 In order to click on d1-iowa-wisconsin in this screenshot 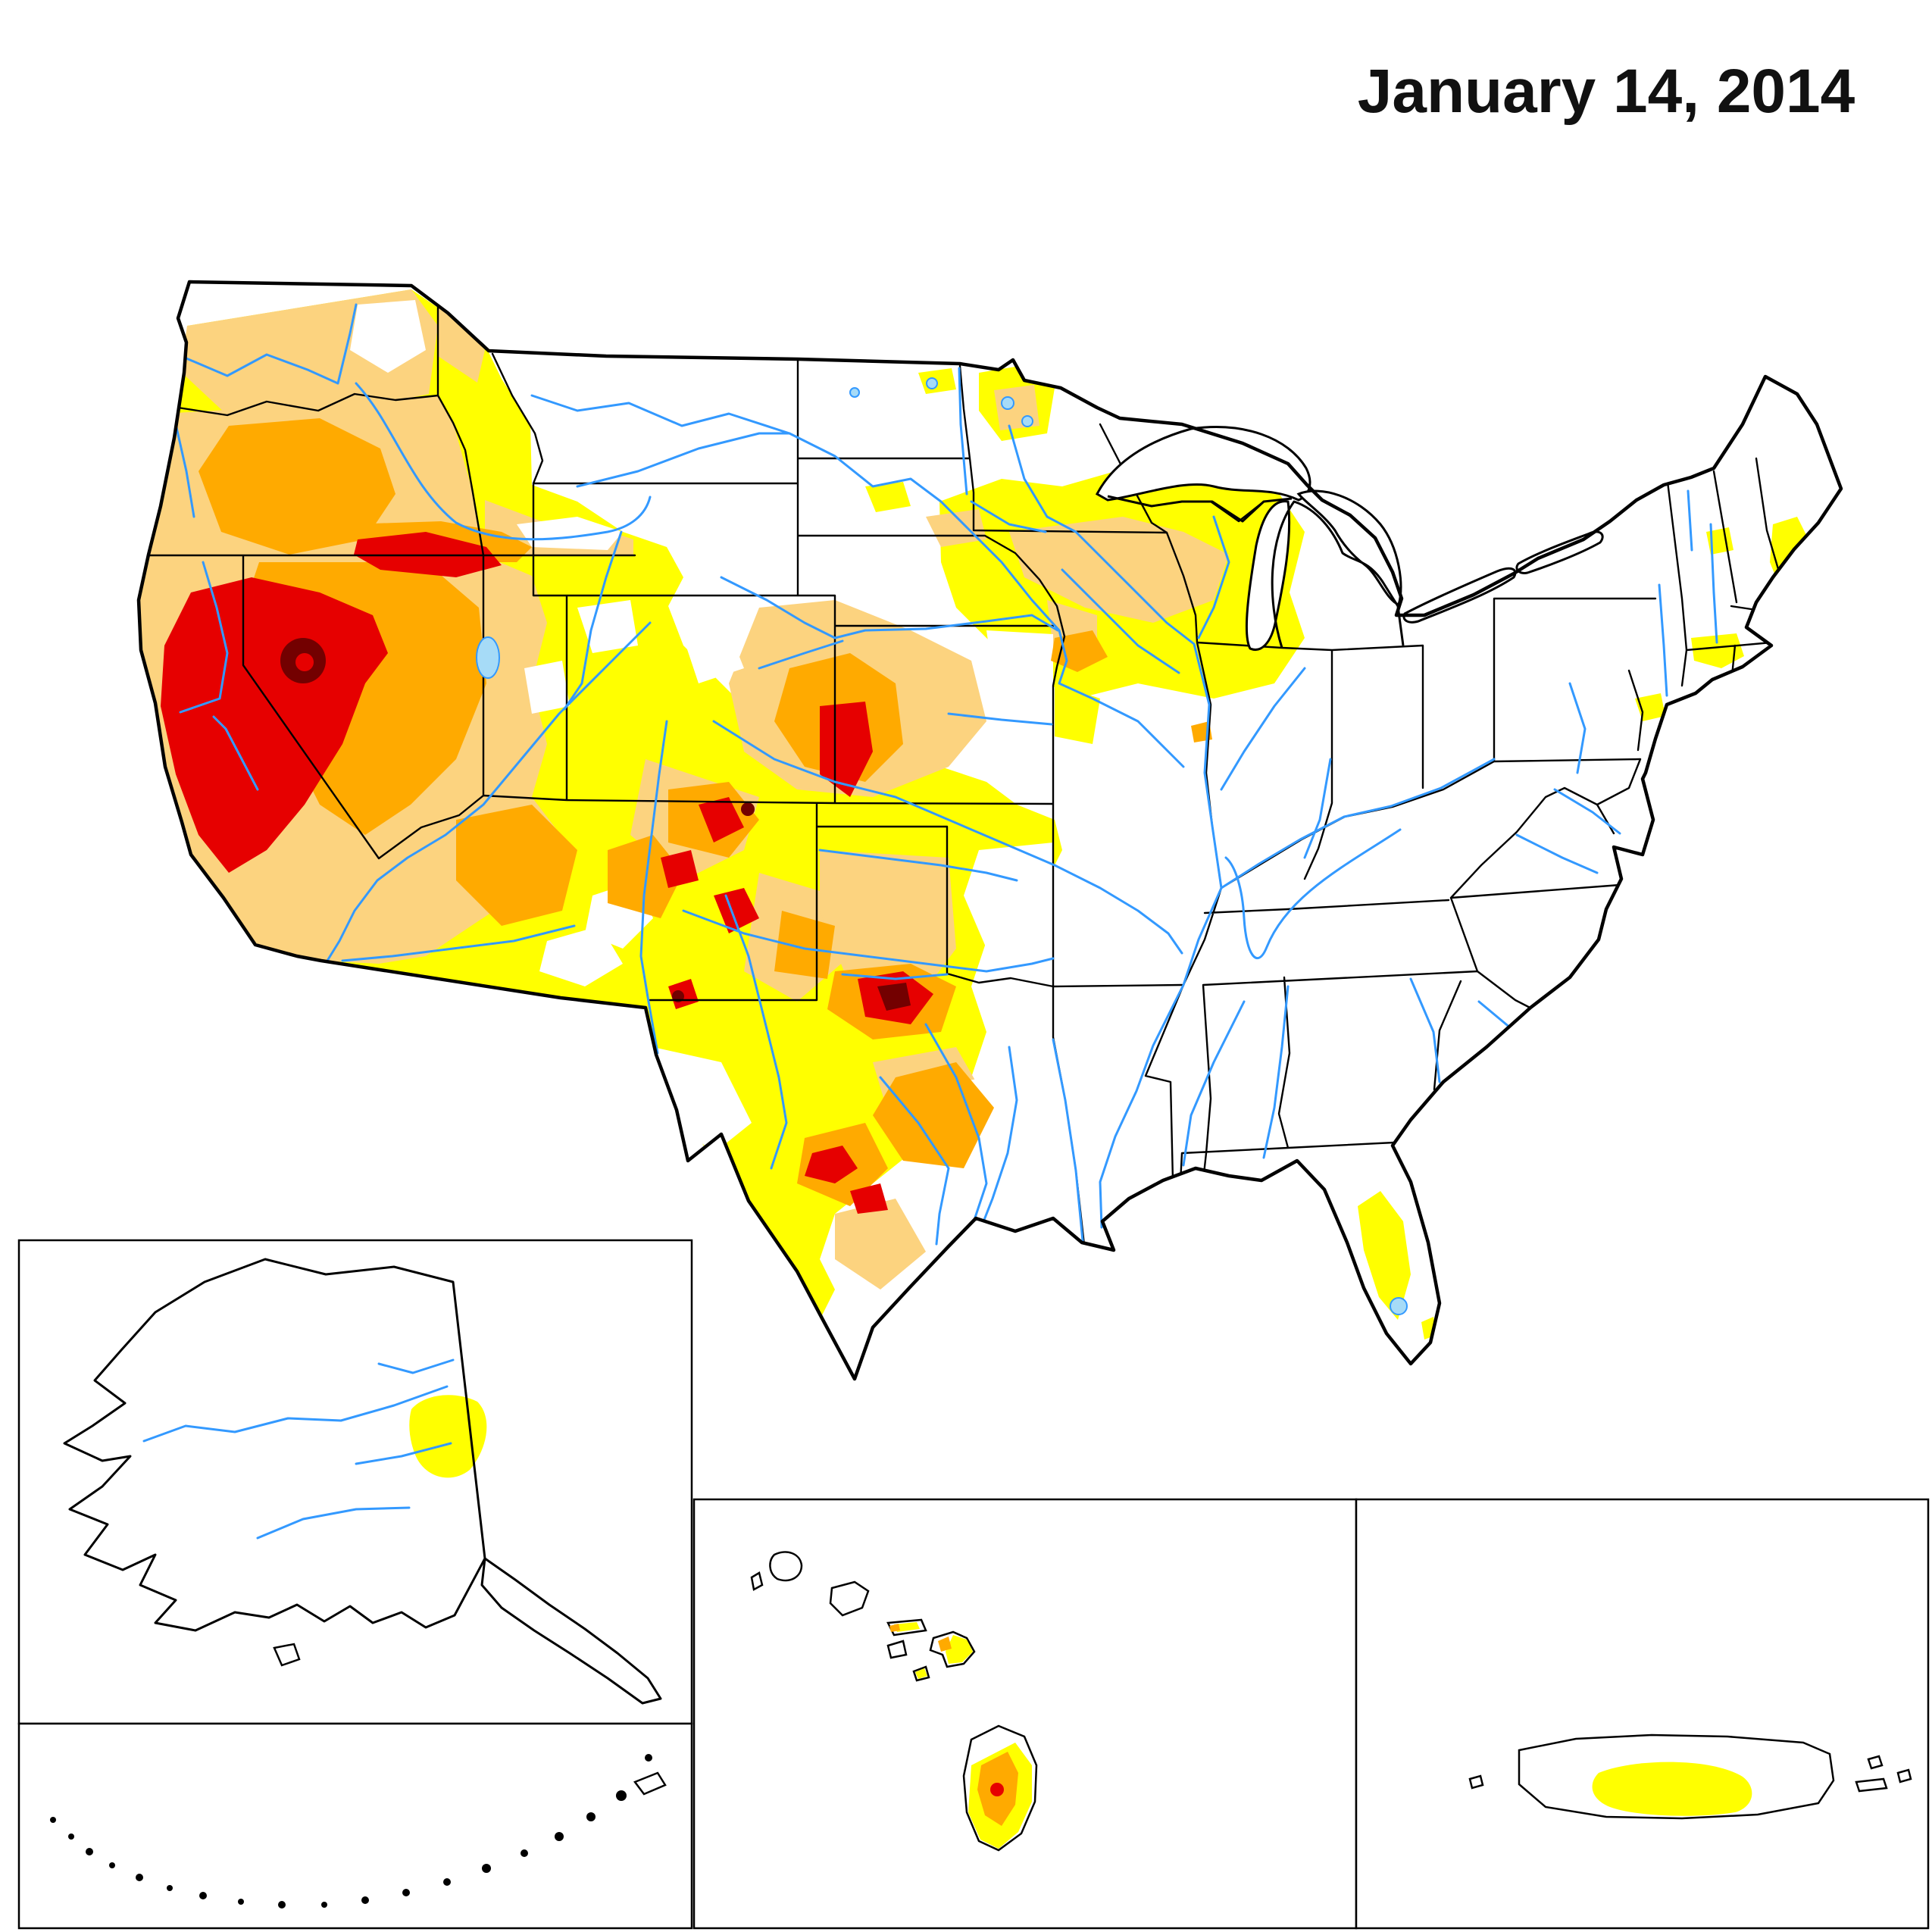, I will do `click(1119, 570)`.